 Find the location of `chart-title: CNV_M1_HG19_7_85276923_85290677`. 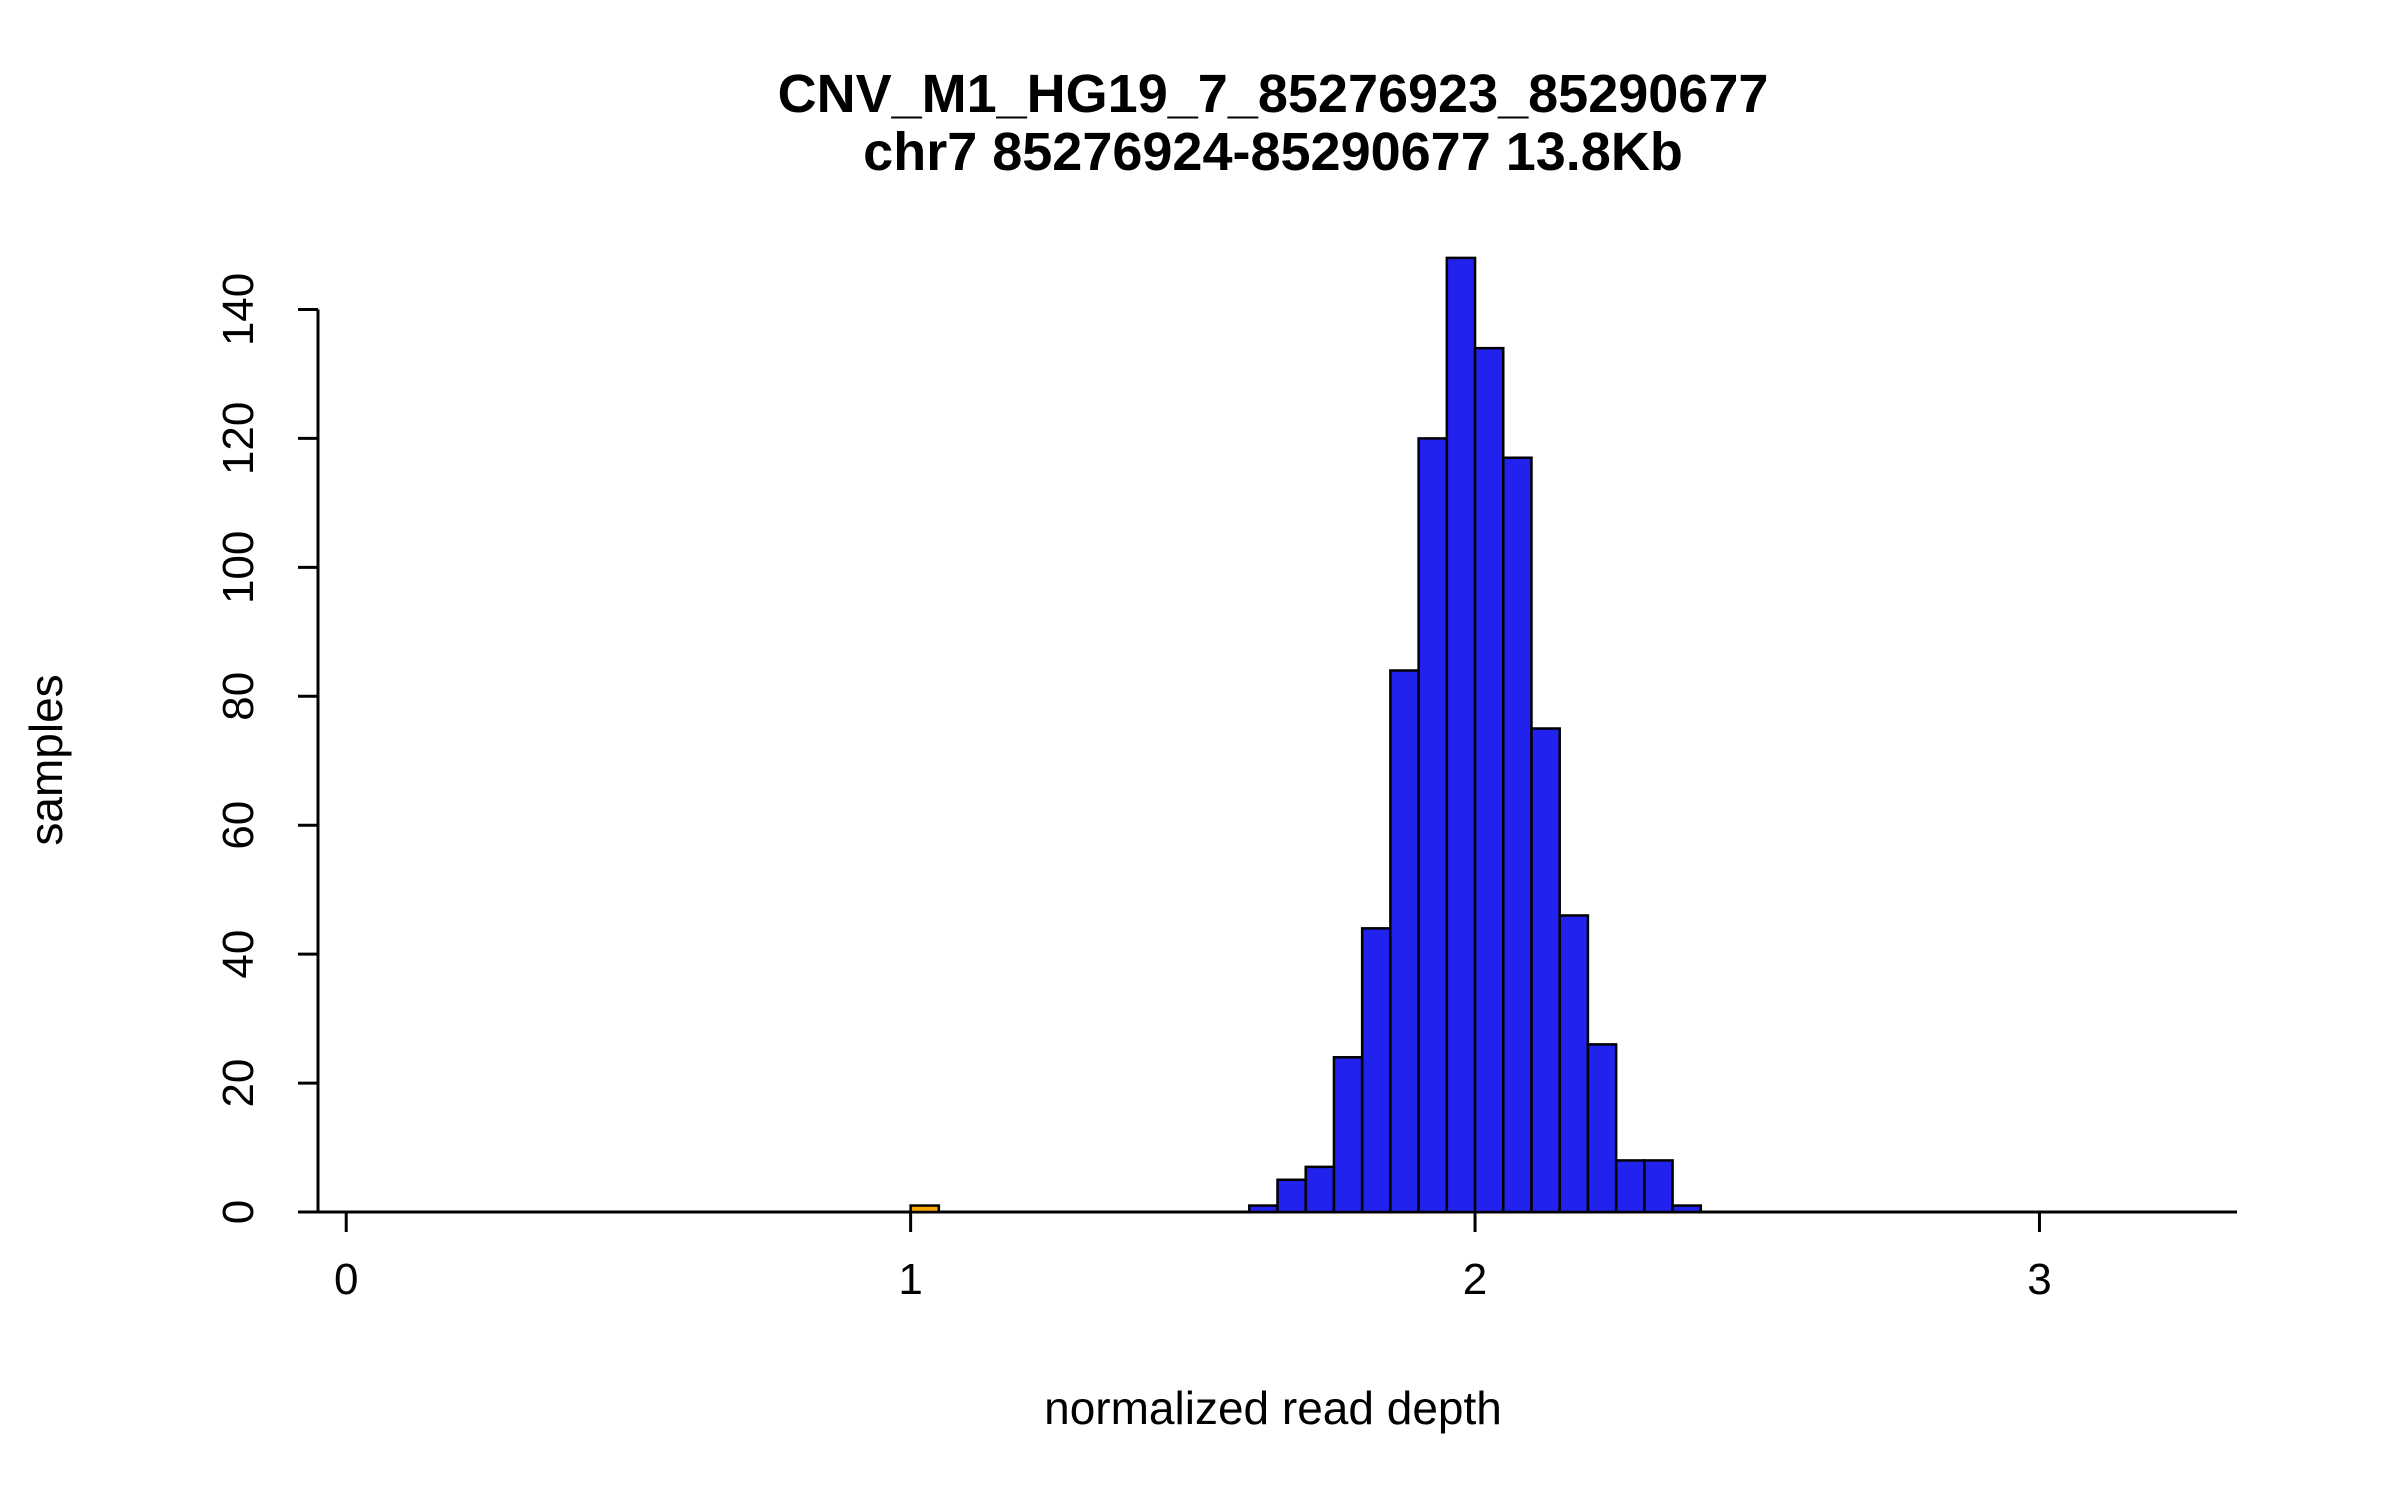

chart-title: CNV_M1_HG19_7_85276923_85290677 is located at coordinates (1273, 94).